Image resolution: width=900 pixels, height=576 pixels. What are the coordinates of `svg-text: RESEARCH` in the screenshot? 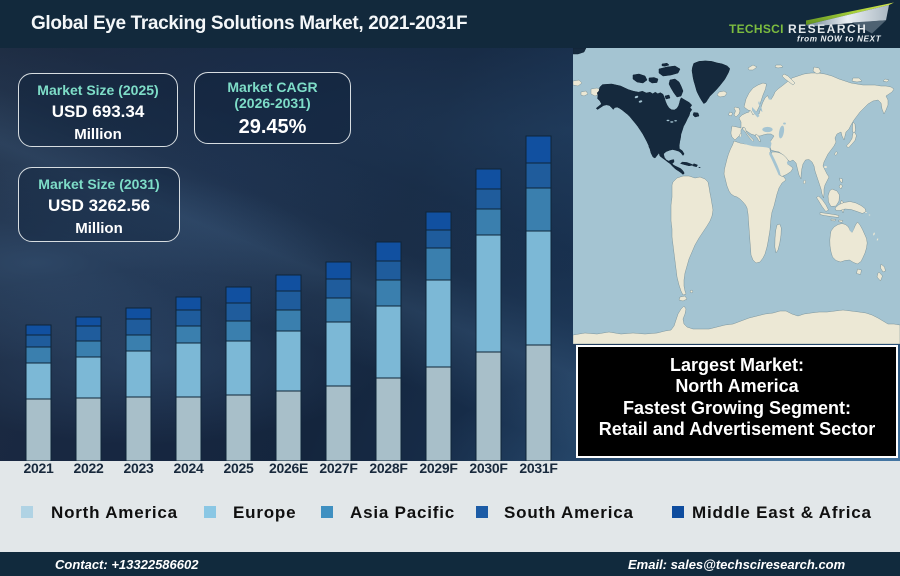 It's located at (827, 29).